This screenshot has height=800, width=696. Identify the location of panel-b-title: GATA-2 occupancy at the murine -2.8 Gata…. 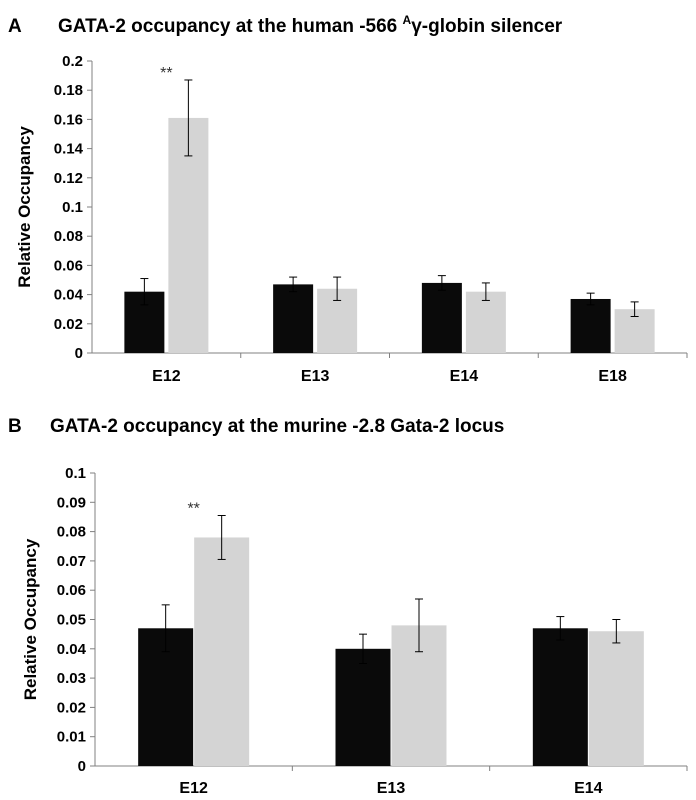
(277, 427).